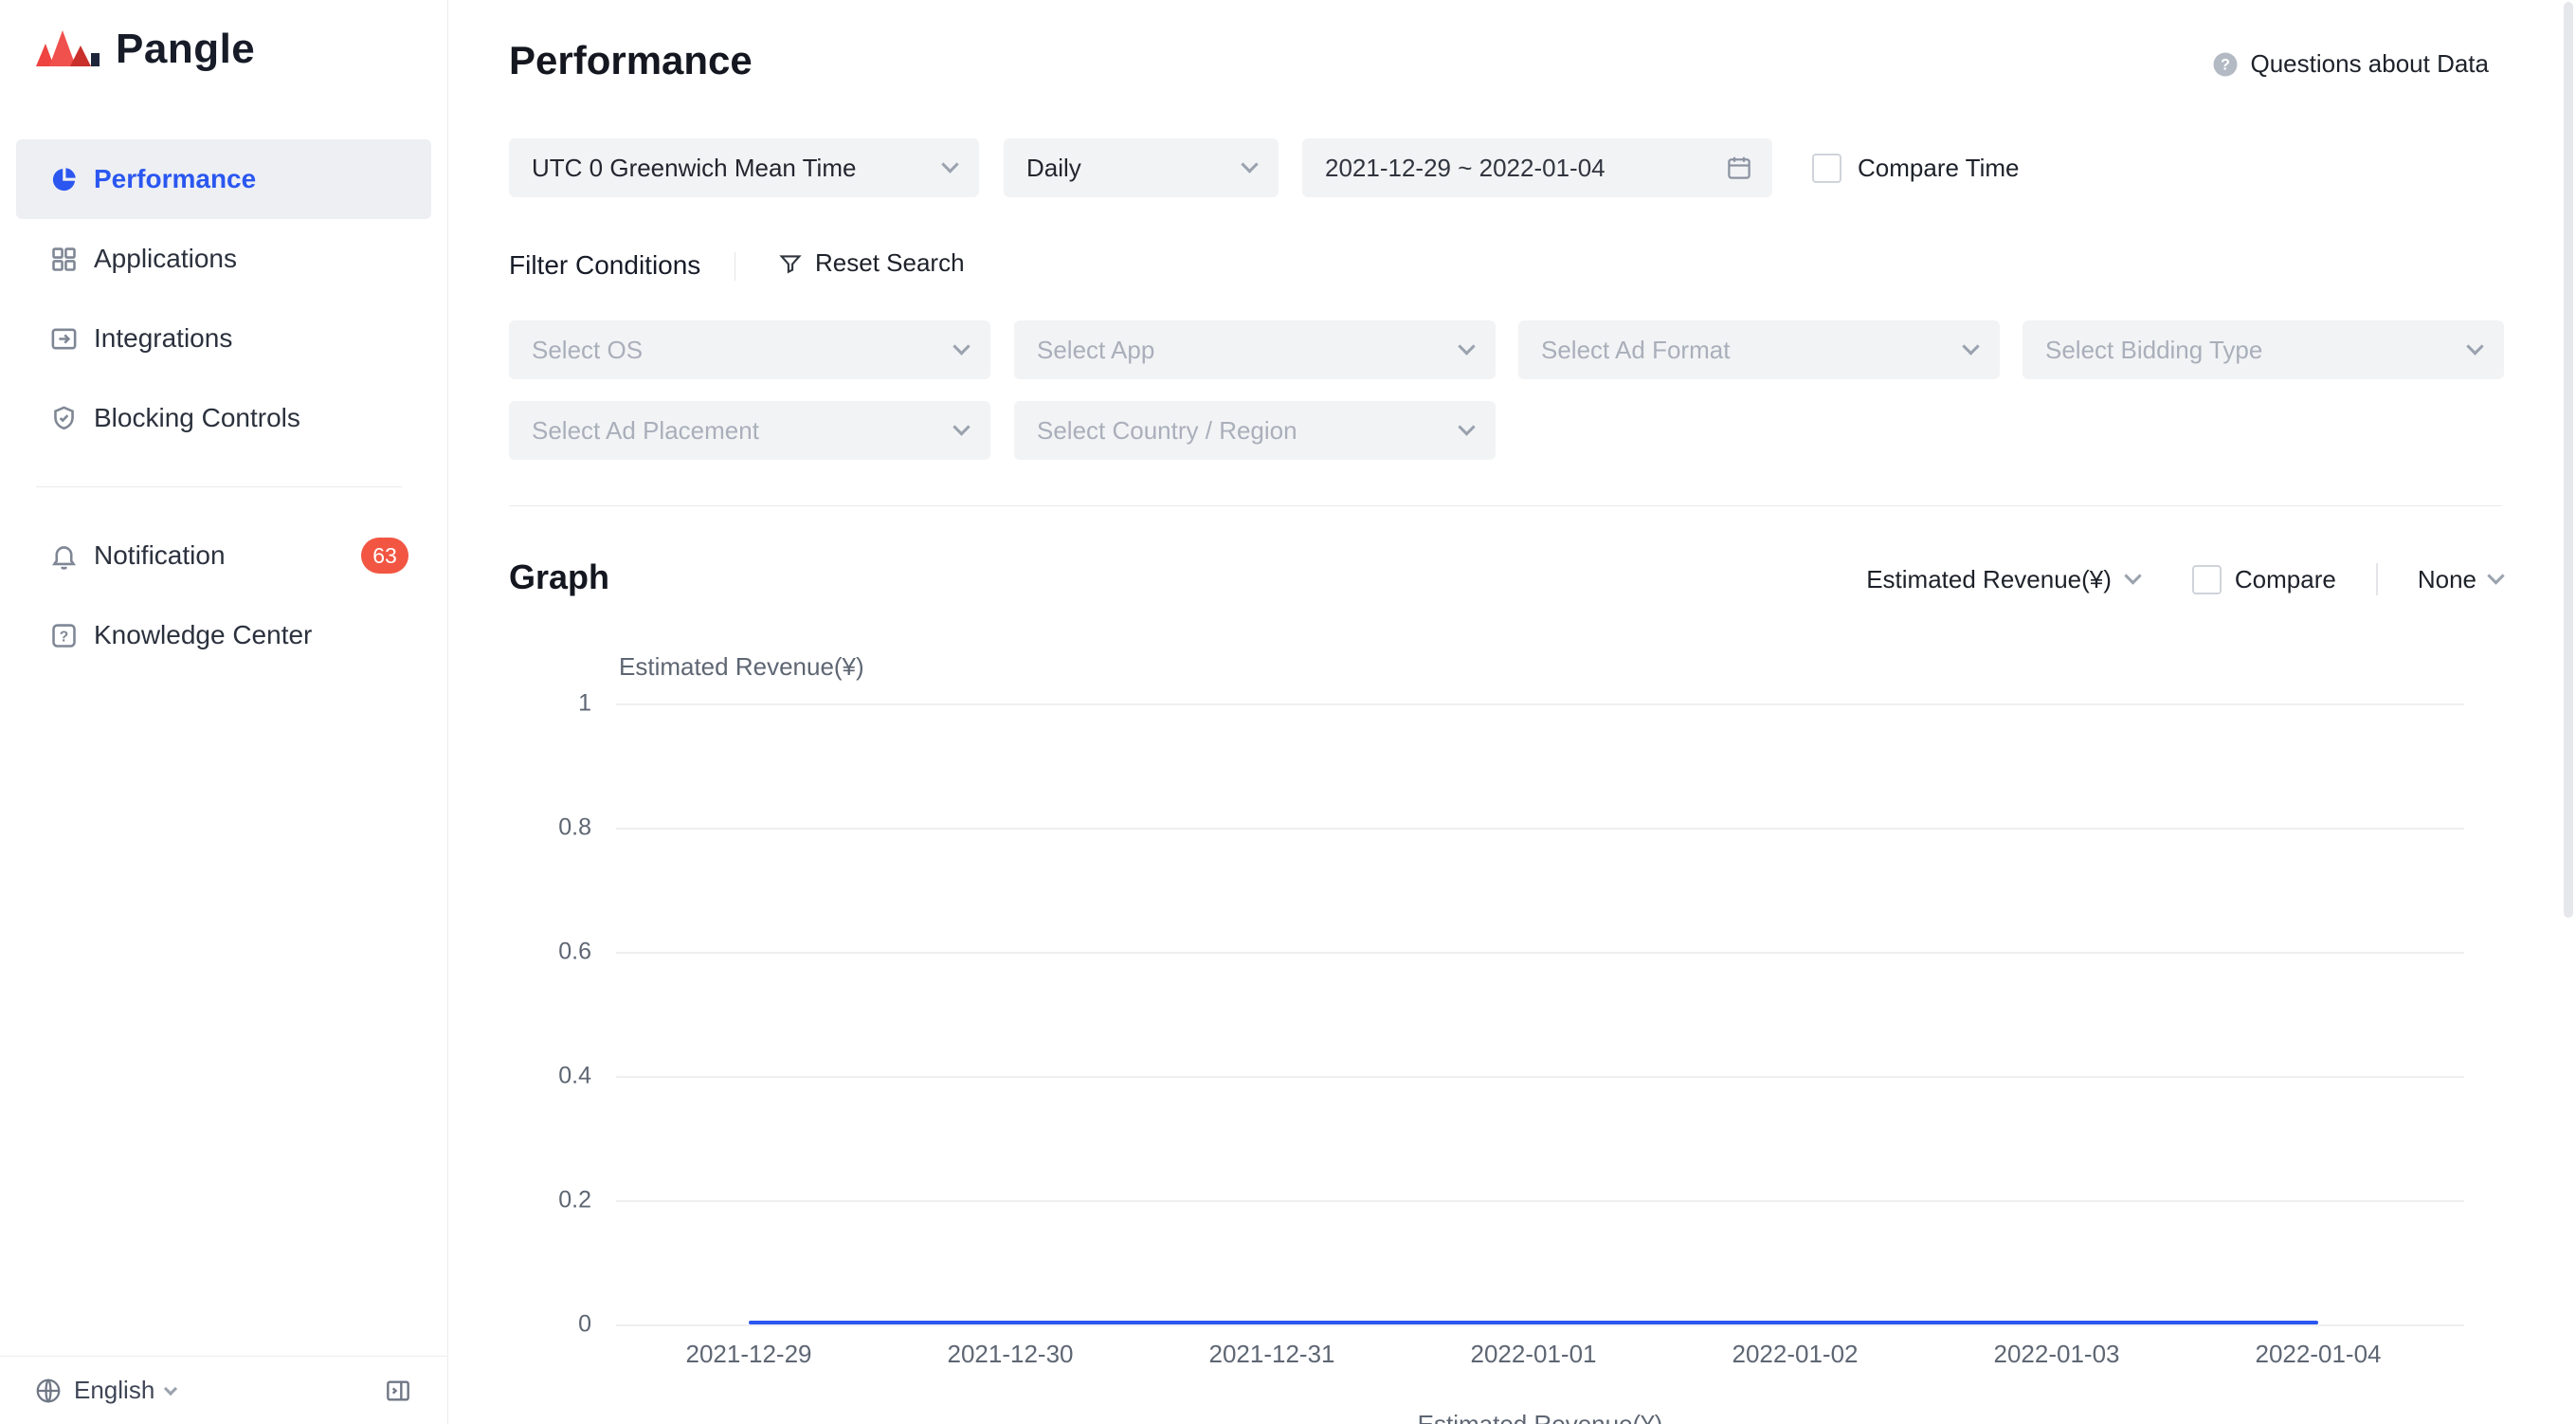  Describe the element at coordinates (2446, 578) in the screenshot. I see `dimension-selector-value: None` at that location.